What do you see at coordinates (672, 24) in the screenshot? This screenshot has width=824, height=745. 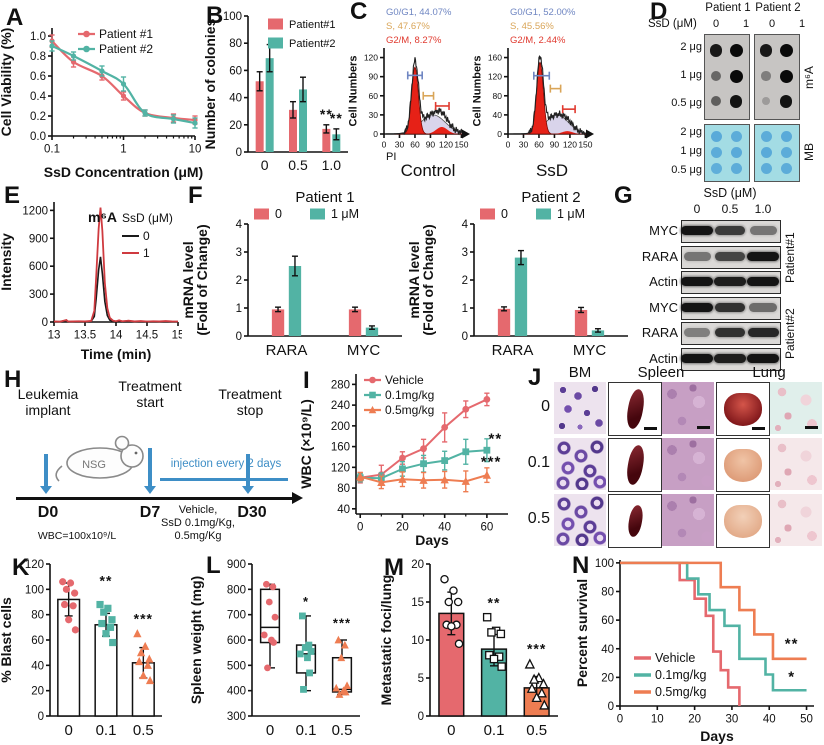 I see `dot-blot-ssd-label: SsD (μM)` at bounding box center [672, 24].